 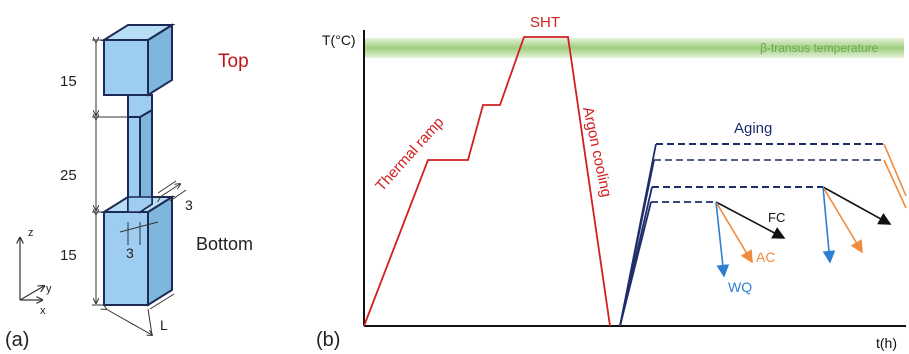 I want to click on dim-gauge-width: 3, so click(x=130, y=253).